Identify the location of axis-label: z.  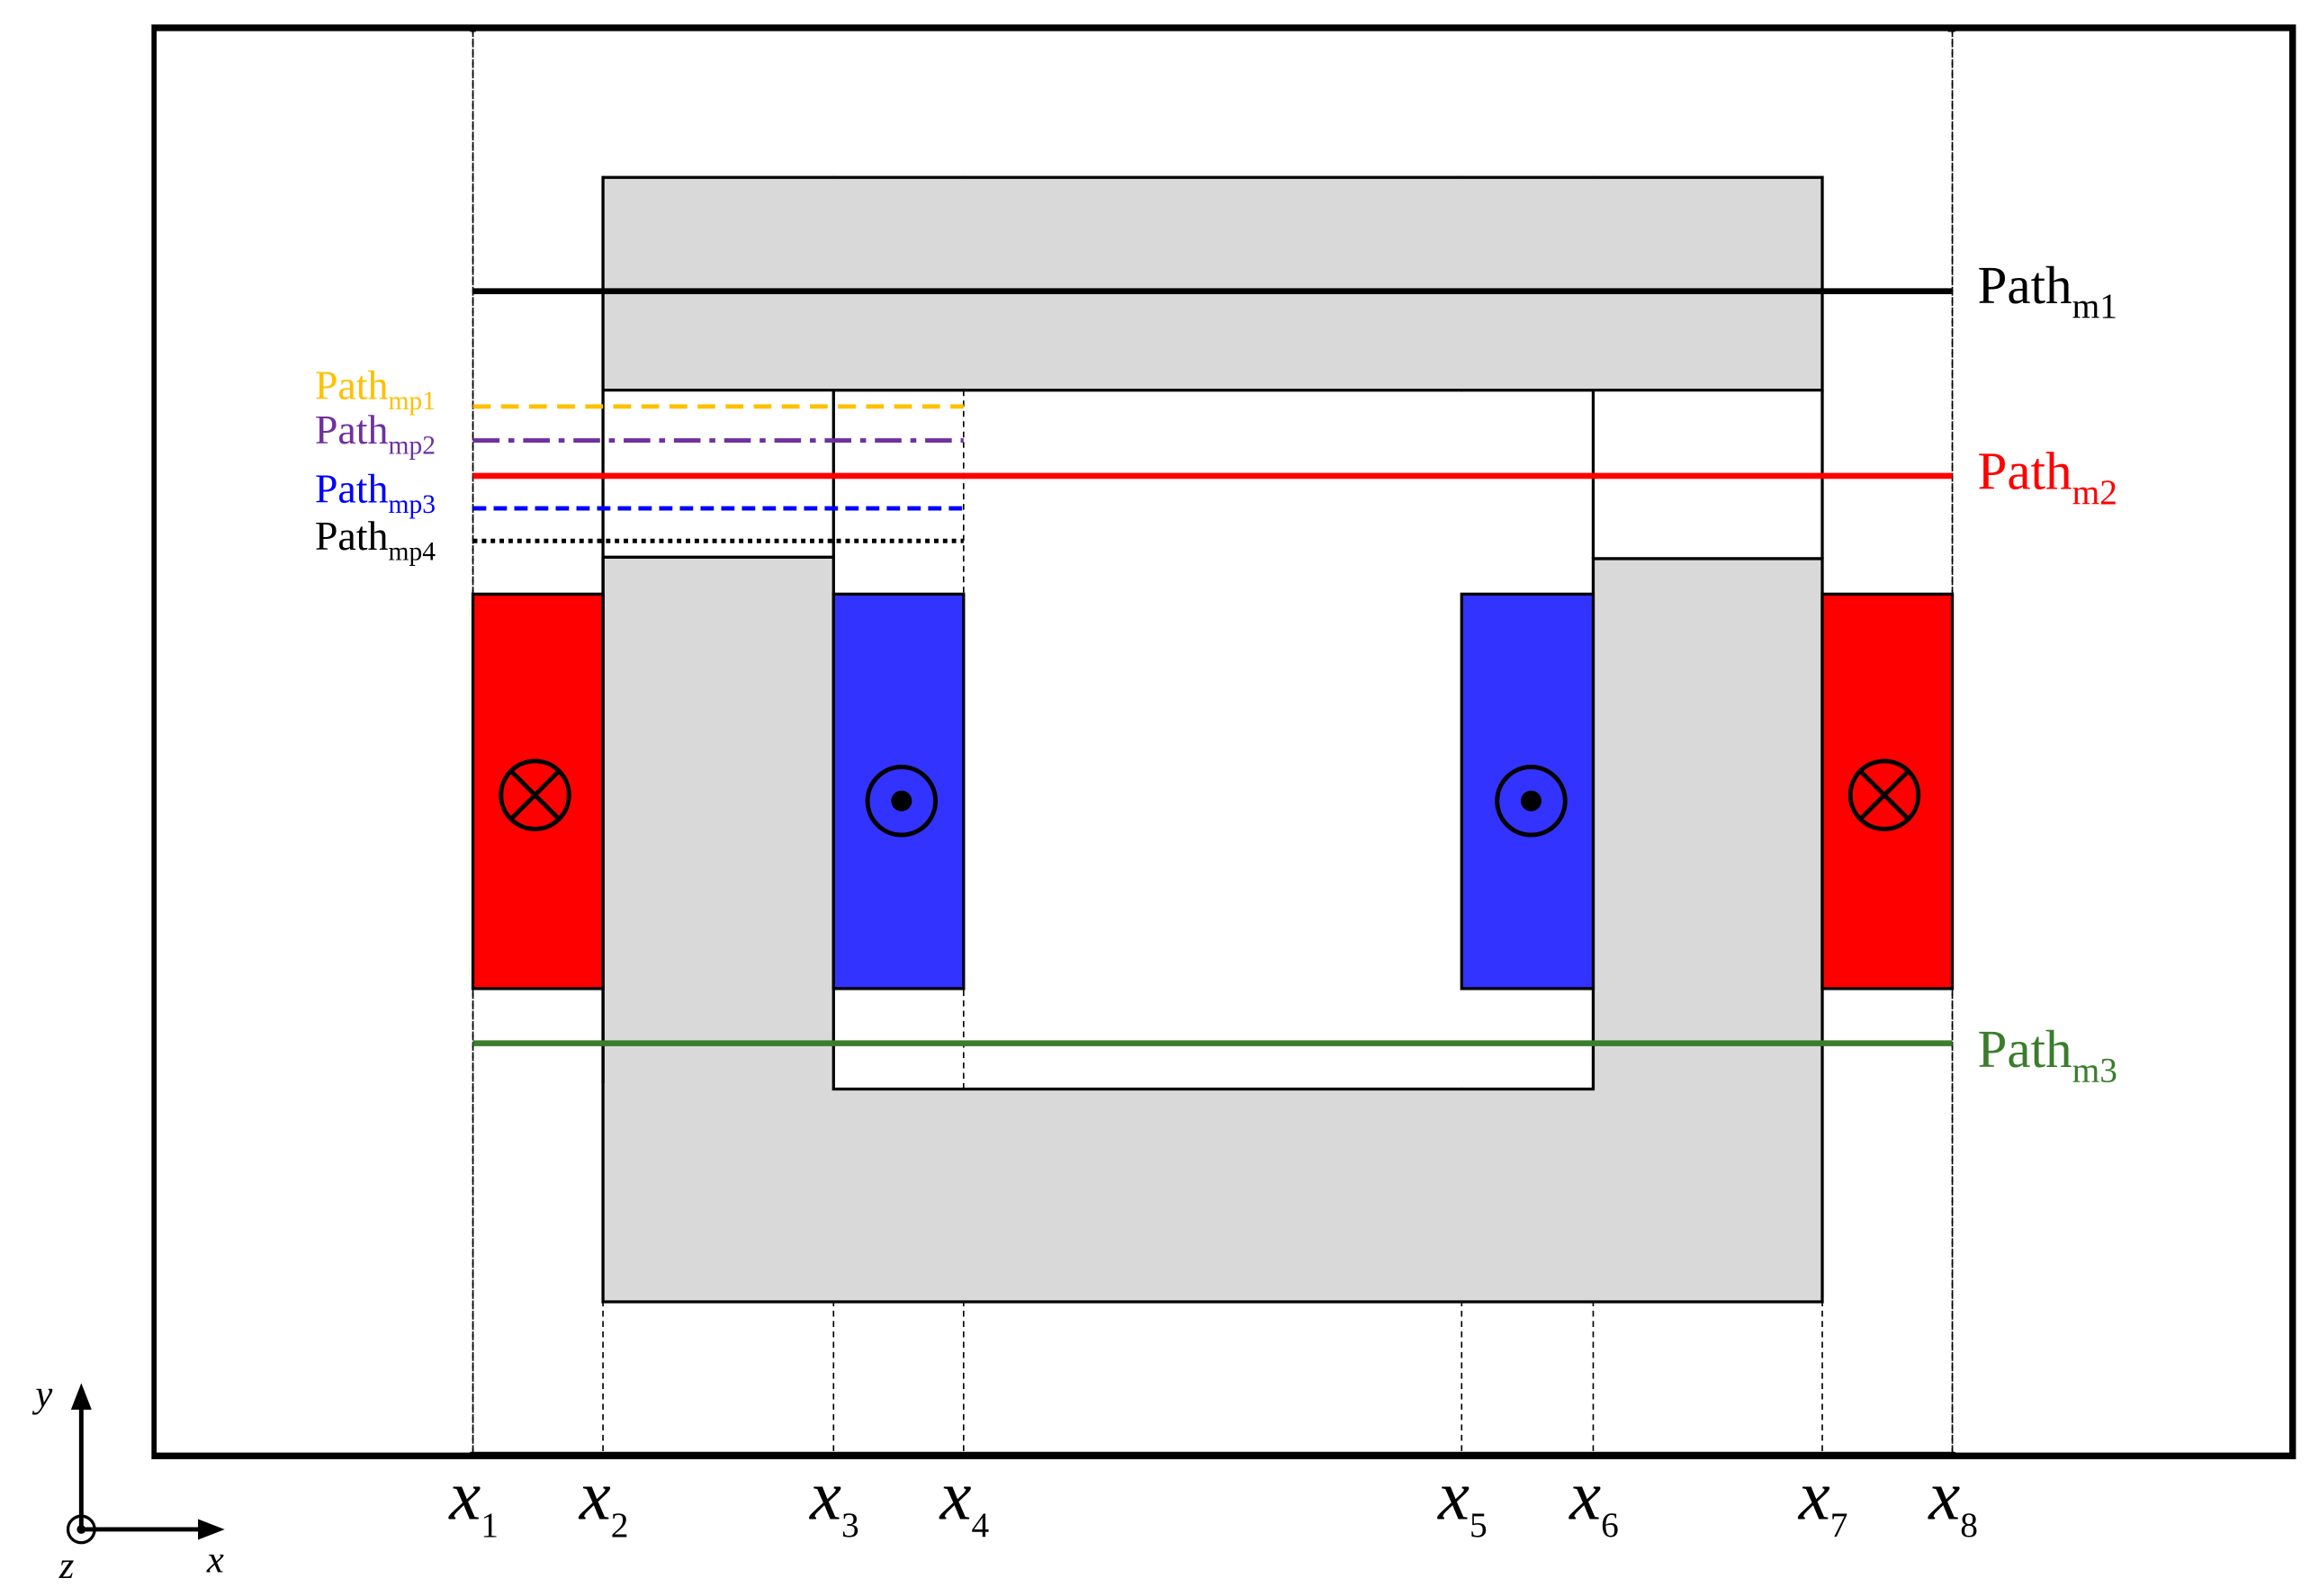
(66, 1566).